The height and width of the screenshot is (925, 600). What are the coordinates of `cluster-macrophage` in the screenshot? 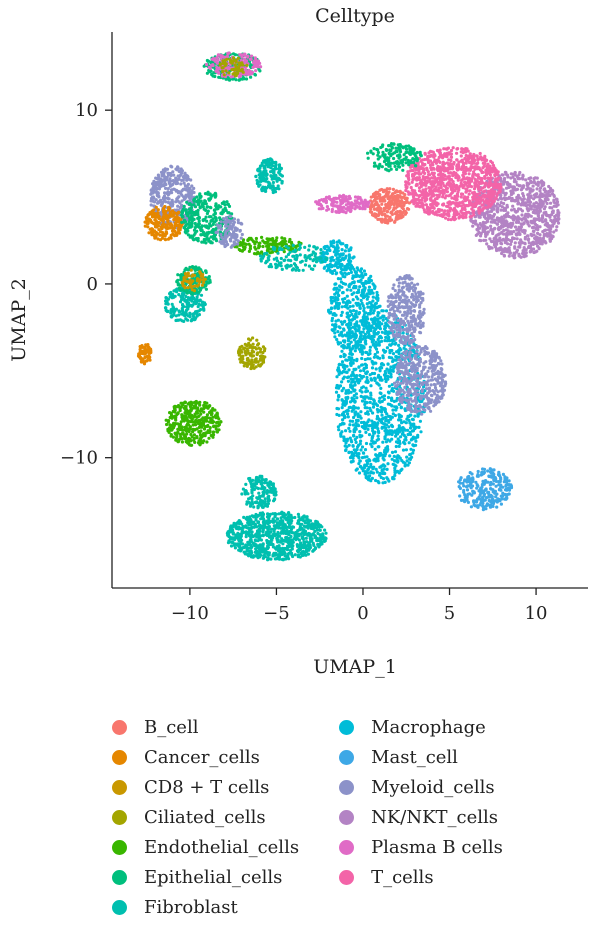 It's located at (354, 309).